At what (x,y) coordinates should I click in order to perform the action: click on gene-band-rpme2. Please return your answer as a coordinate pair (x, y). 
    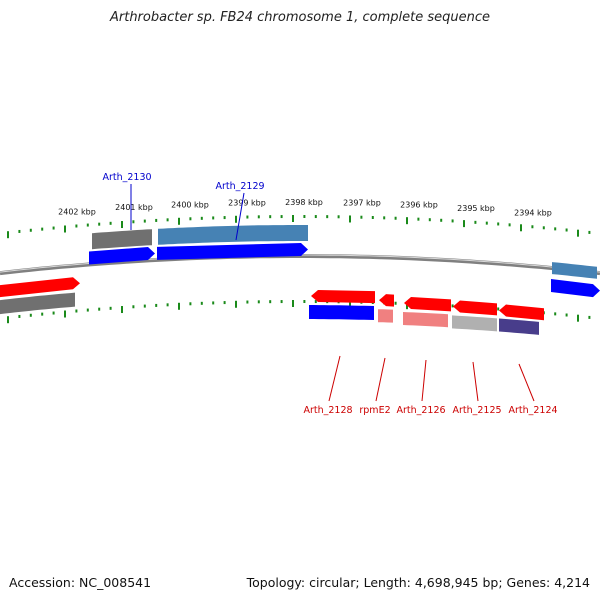
    Looking at the image, I should click on (385, 316).